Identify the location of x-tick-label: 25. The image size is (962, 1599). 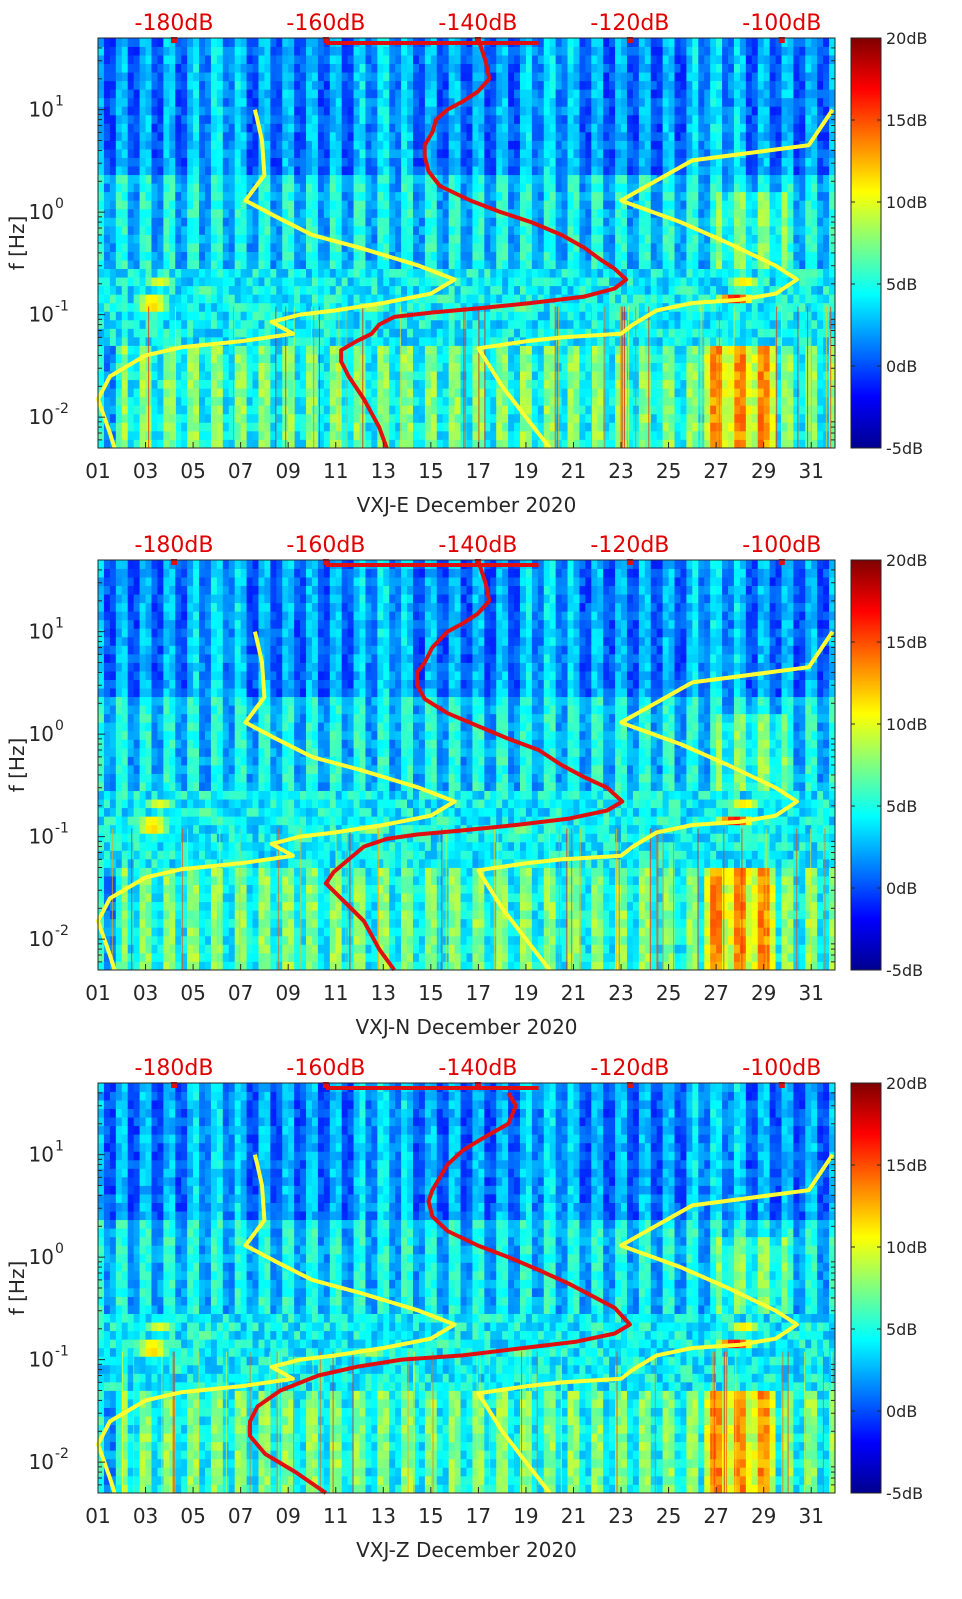
(668, 993).